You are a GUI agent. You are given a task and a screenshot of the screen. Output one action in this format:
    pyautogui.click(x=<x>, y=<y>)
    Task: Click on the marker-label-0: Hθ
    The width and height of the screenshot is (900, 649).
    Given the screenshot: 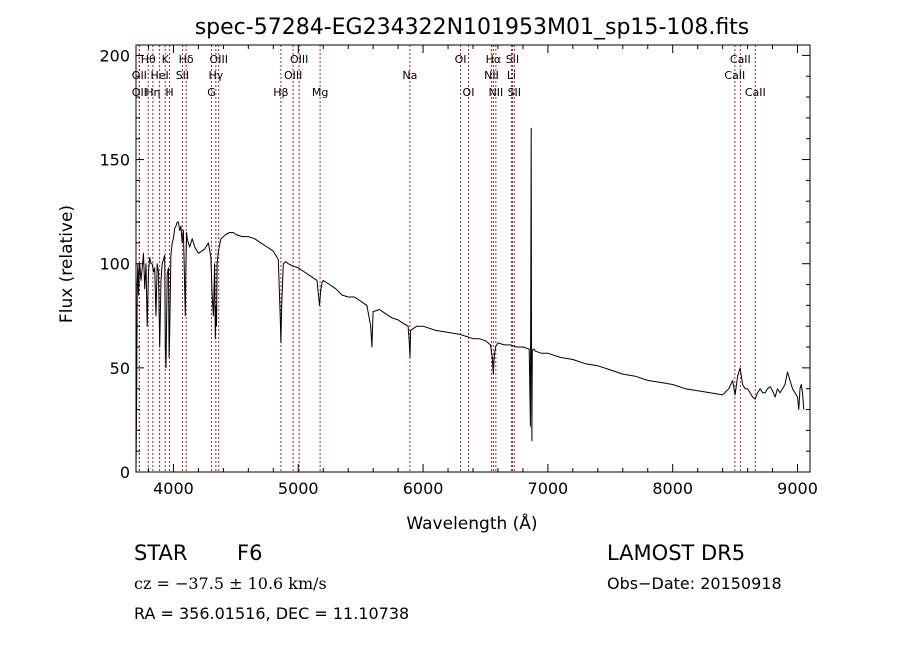 What is the action you would take?
    pyautogui.click(x=148, y=59)
    